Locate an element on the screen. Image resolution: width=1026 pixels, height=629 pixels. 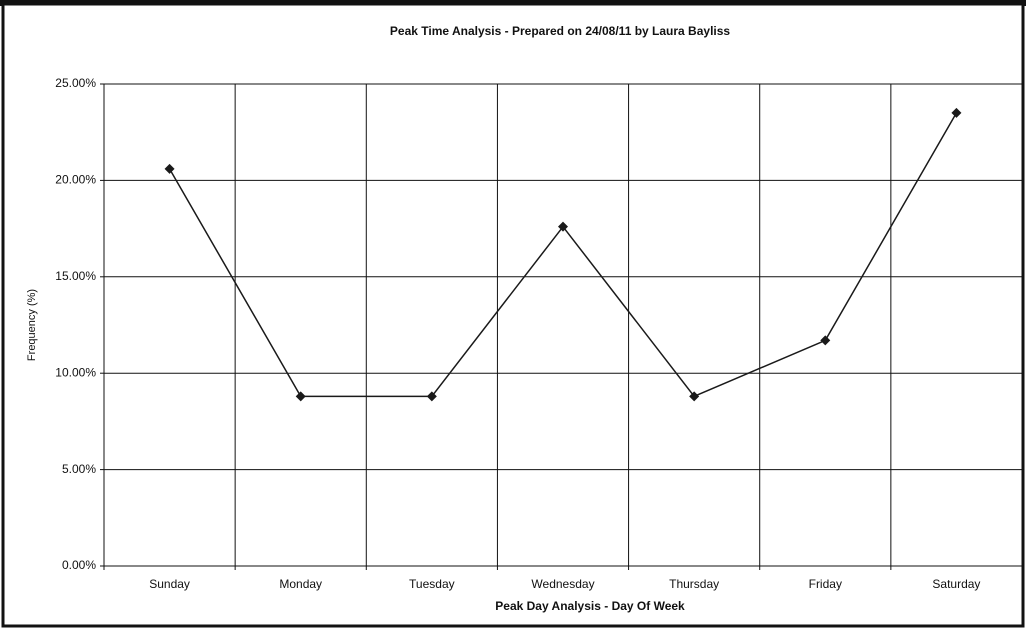
x-tick-label: Wednesday is located at coordinates (562, 584).